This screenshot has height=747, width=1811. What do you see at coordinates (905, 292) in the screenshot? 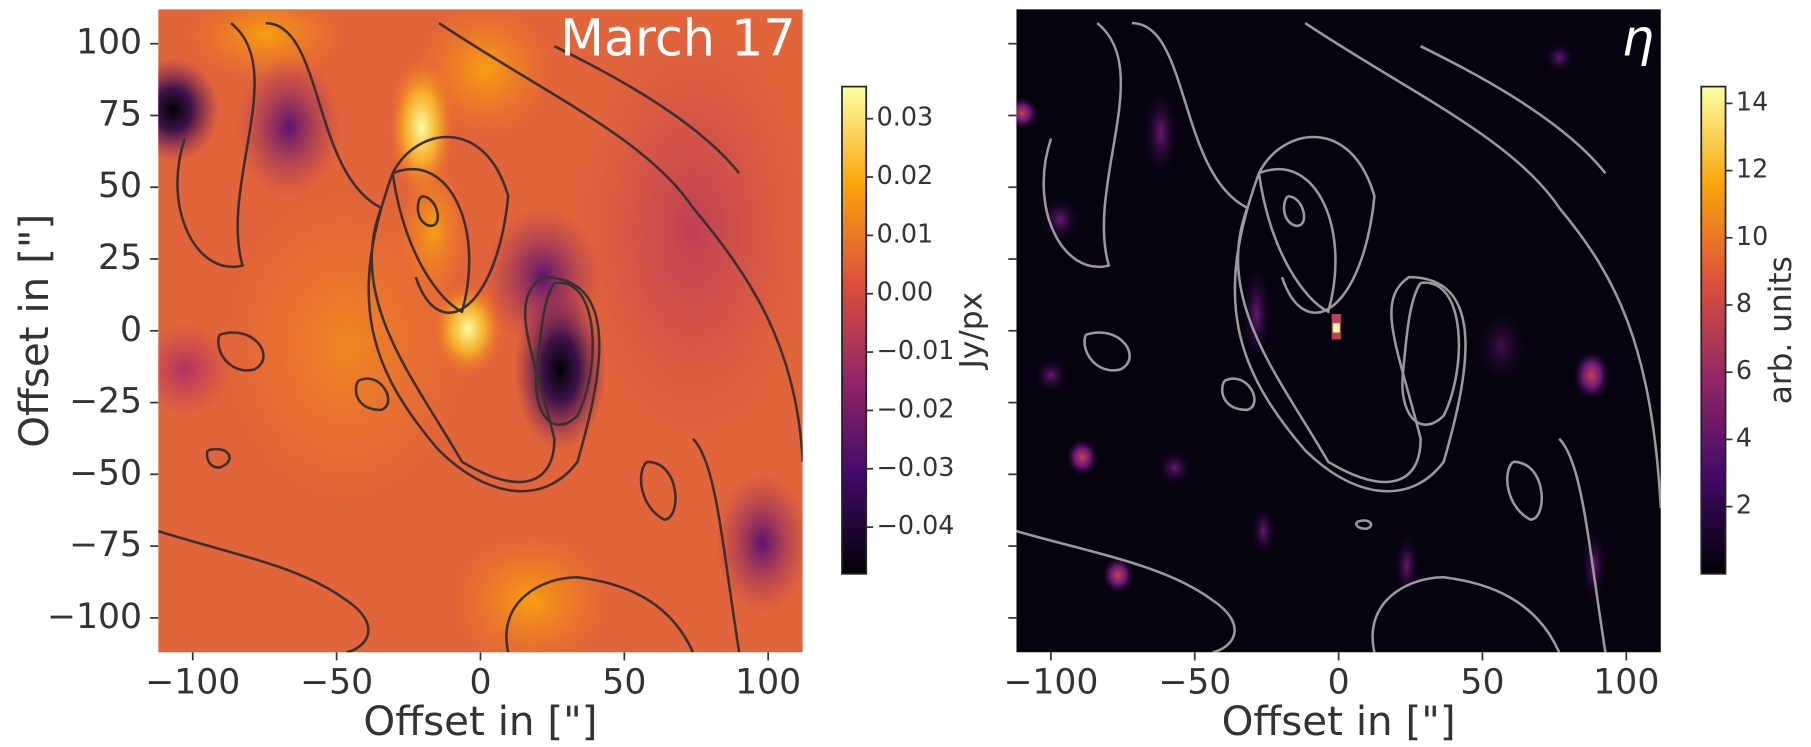
I see `colorbar-tick-label: 0.00` at bounding box center [905, 292].